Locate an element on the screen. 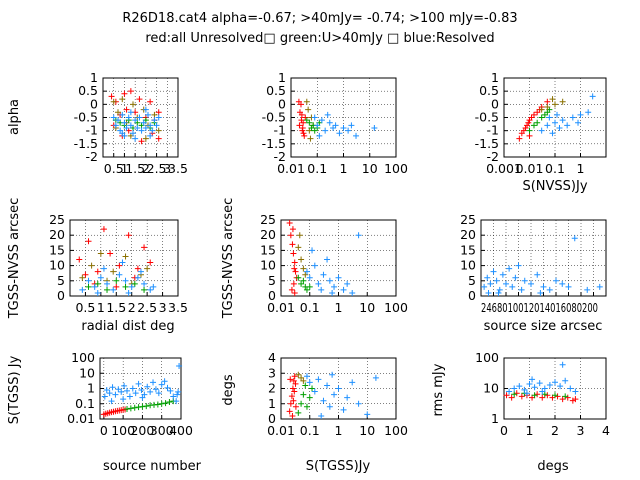 The image size is (640, 480). y-tick-label-3: -1 is located at coordinates (92, 130).